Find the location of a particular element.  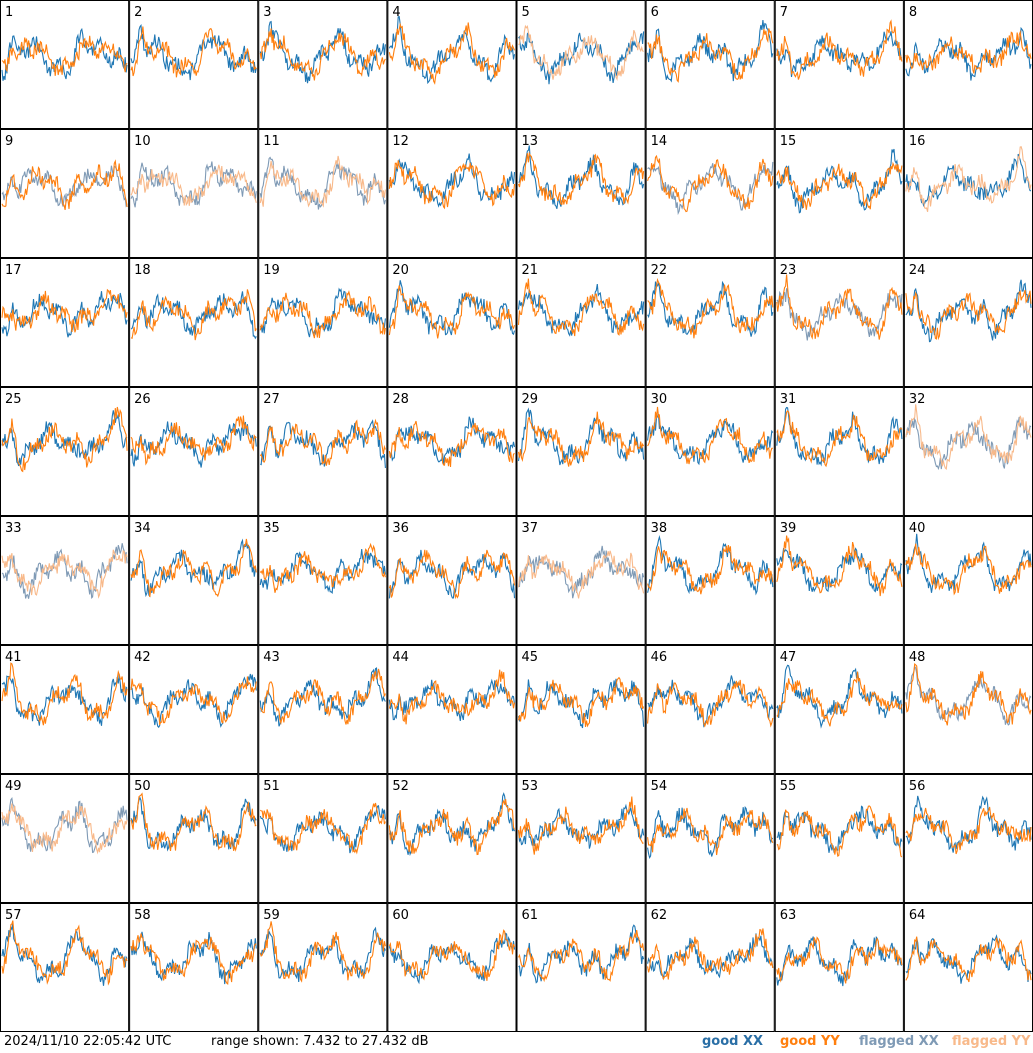

antenna-panel: 33 is located at coordinates (65, 580).